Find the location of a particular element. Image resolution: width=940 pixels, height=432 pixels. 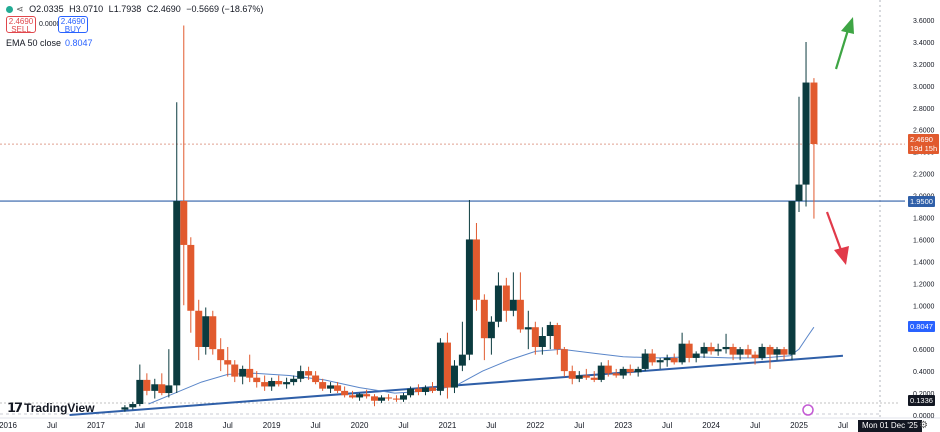

y-tick-label: 1.2000 is located at coordinates (924, 284).